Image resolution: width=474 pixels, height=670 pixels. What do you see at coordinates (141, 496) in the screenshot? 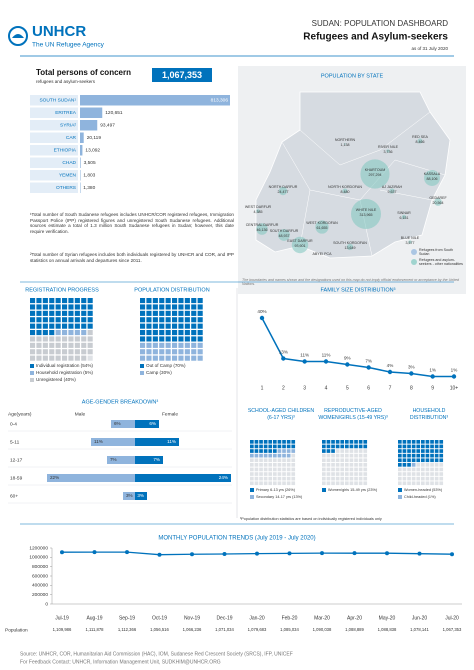
I see `bar` at bounding box center [141, 496].